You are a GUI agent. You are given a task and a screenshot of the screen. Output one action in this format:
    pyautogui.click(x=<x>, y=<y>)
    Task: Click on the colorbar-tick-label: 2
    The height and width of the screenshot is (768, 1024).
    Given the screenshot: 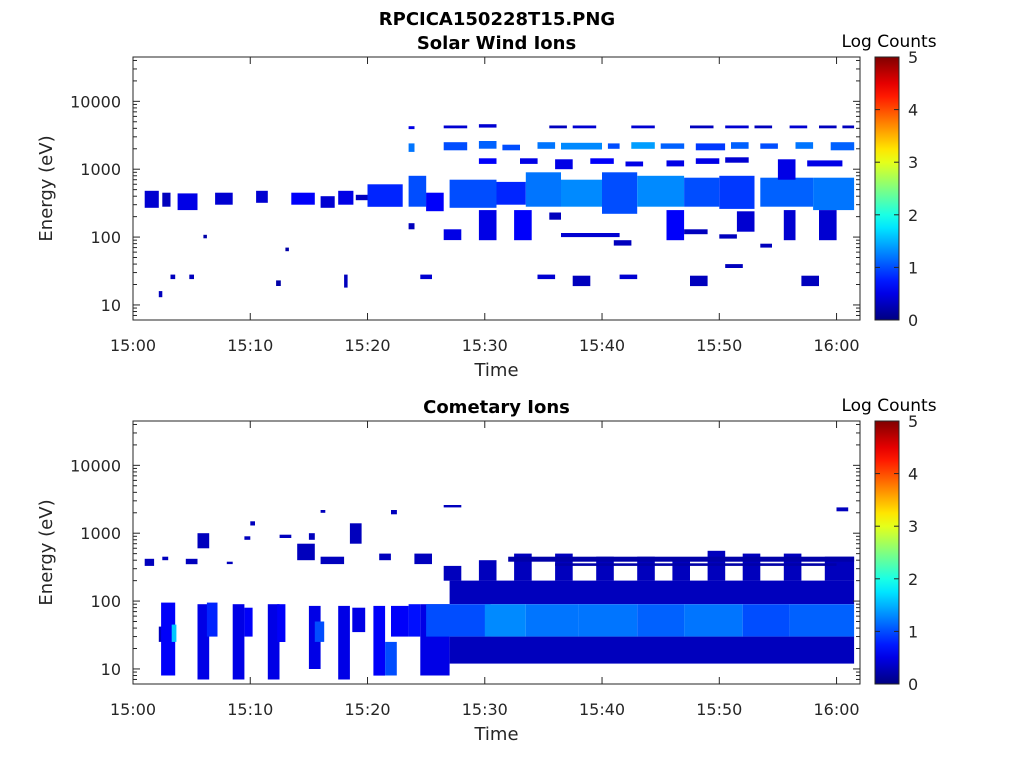 What is the action you would take?
    pyautogui.click(x=913, y=579)
    